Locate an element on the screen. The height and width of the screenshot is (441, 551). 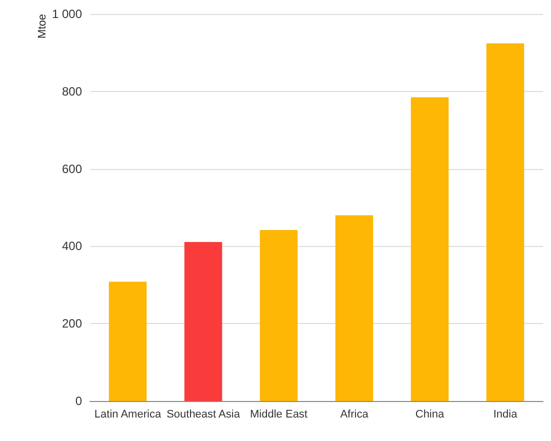
x-tick-label: India is located at coordinates (505, 414).